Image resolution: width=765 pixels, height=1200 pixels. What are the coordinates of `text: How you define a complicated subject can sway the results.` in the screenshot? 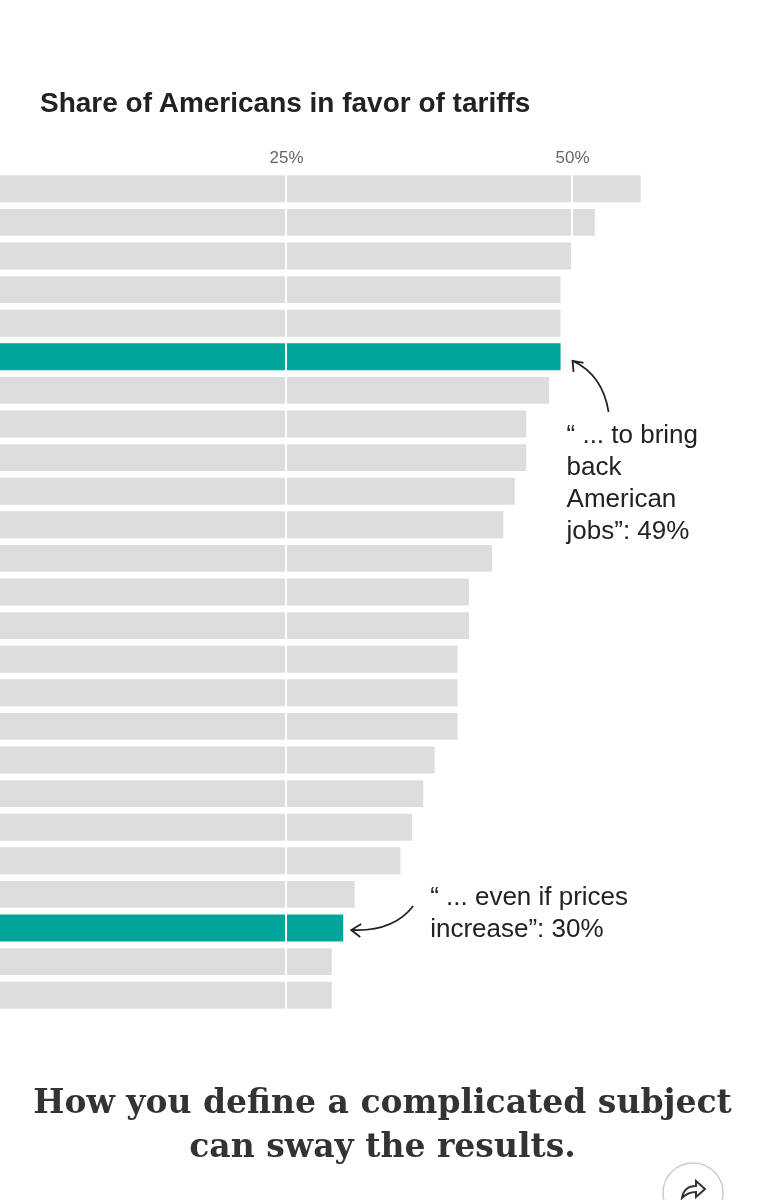 It's located at (382, 1124).